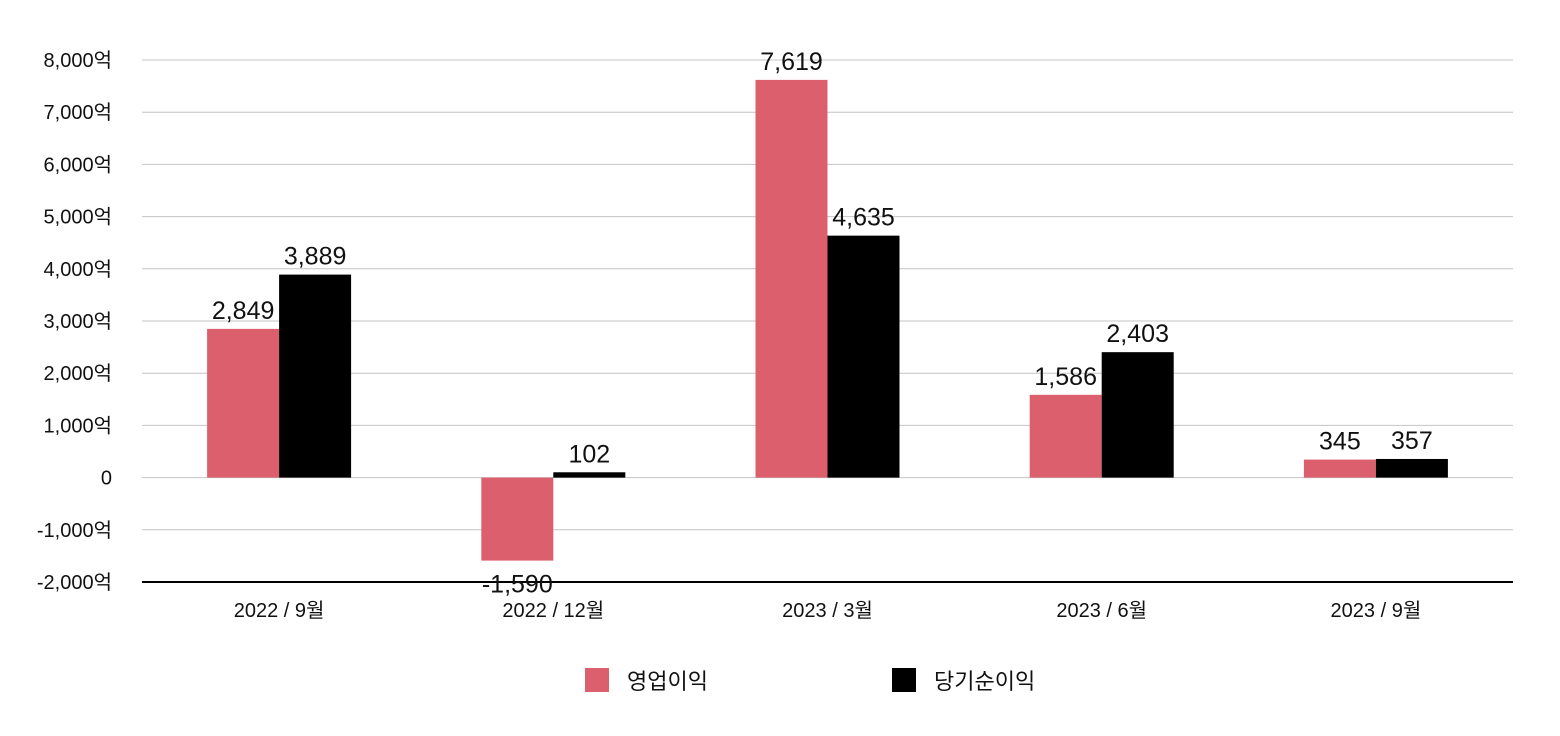 The width and height of the screenshot is (1560, 736). What do you see at coordinates (78, 425) in the screenshot?
I see `y-tick-label: 1,000억` at bounding box center [78, 425].